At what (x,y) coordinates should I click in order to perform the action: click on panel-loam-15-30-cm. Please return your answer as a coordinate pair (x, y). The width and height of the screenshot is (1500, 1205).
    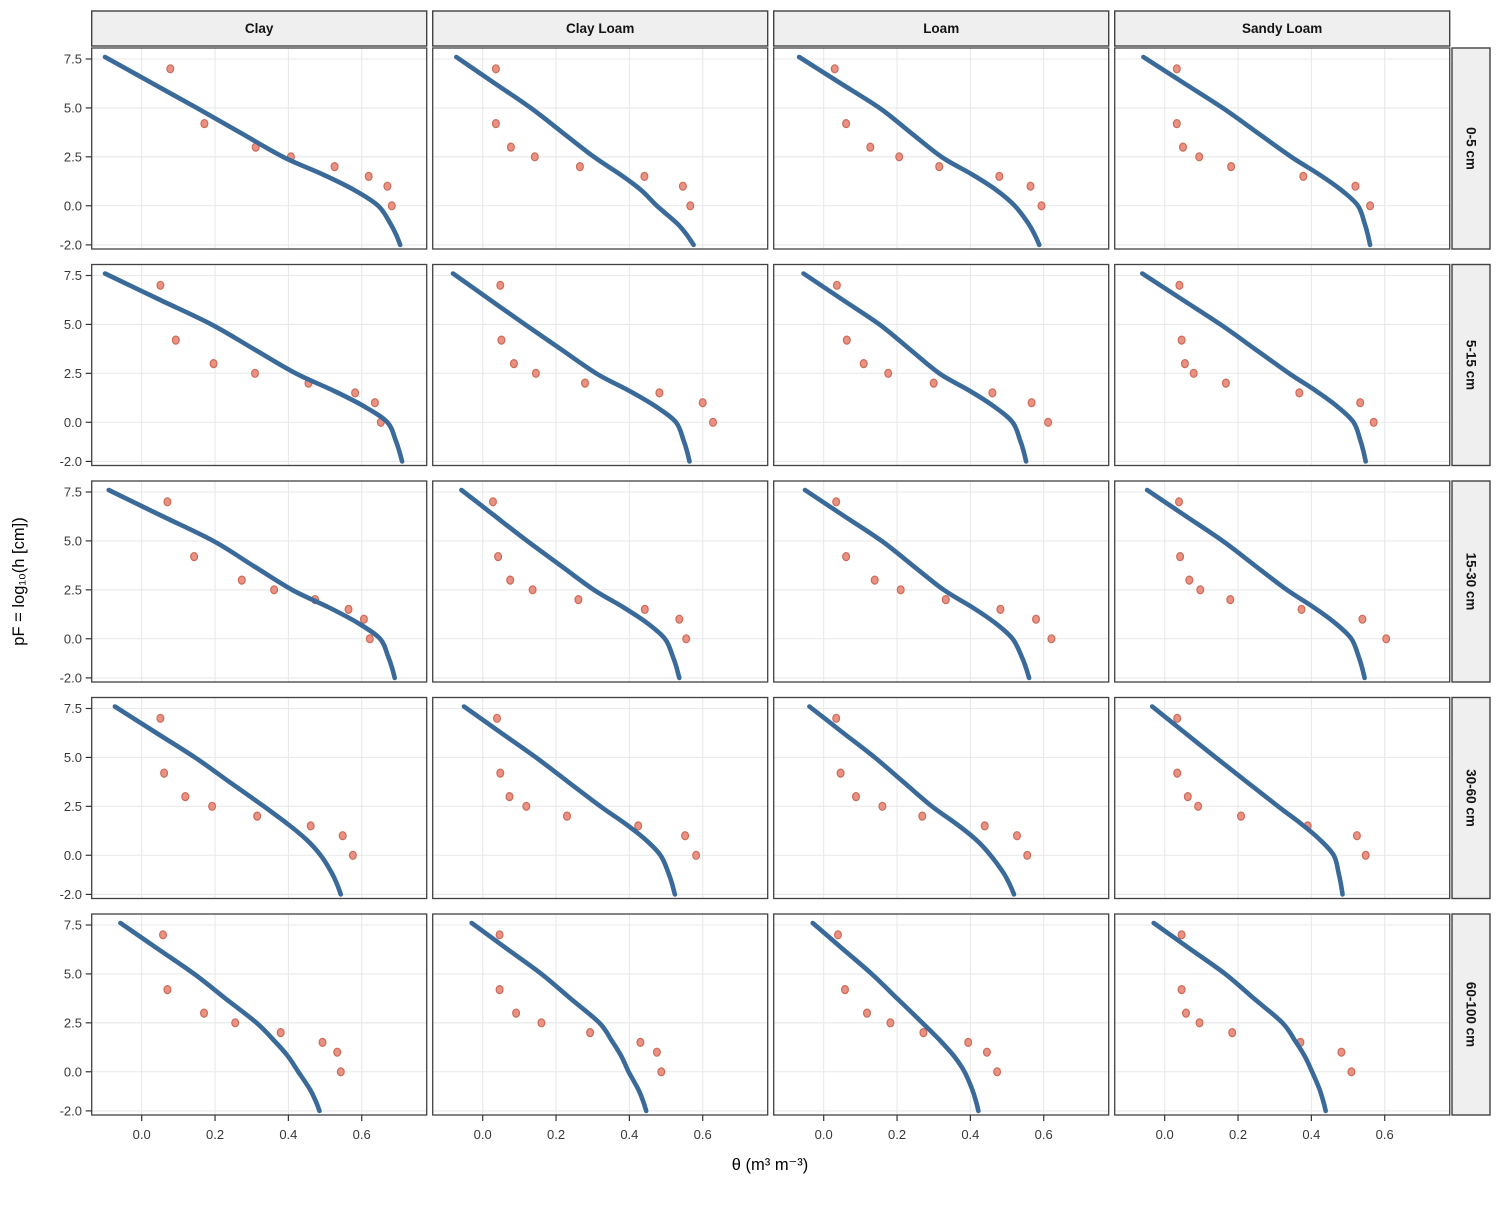
    Looking at the image, I should click on (941, 581).